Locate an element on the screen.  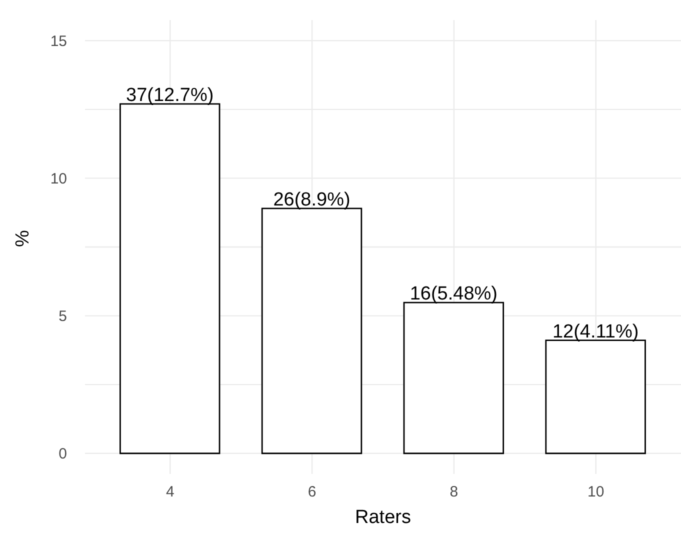
x-axis-title: Raters is located at coordinates (383, 517).